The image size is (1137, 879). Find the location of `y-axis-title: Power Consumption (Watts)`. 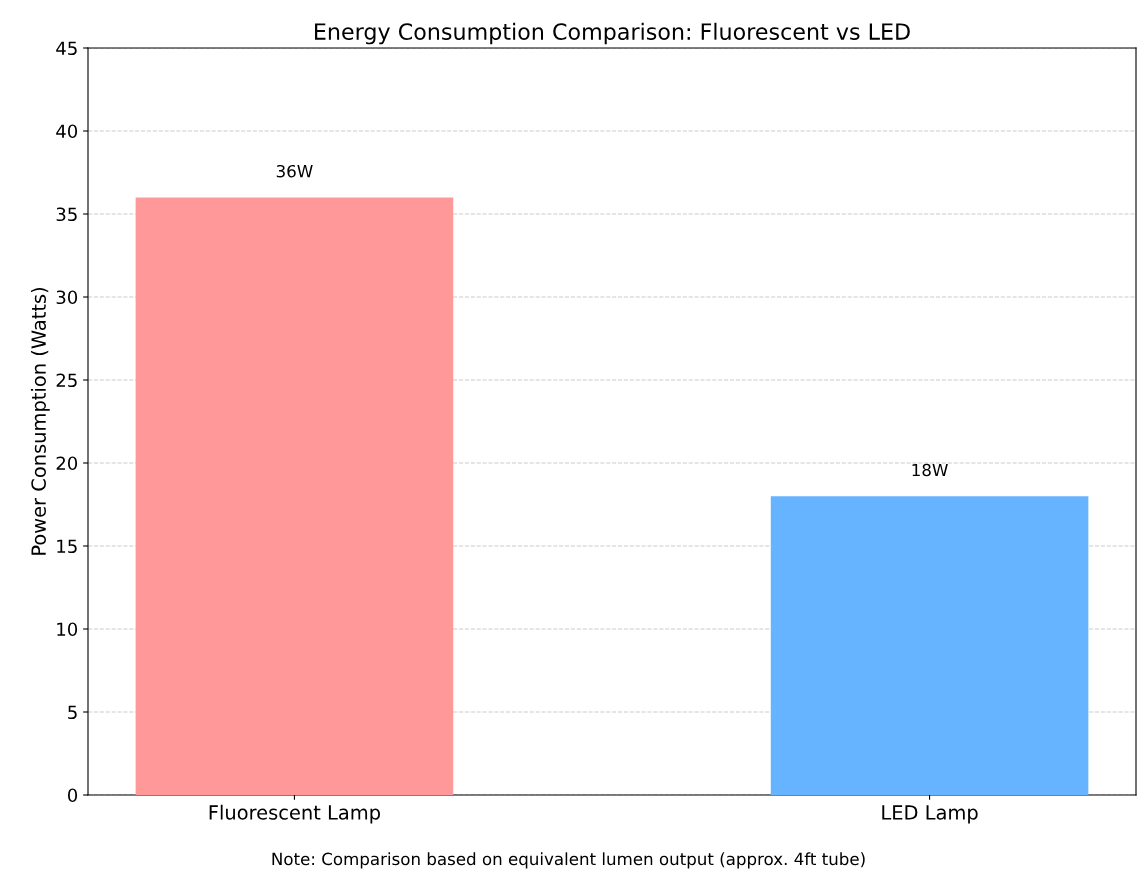

y-axis-title: Power Consumption (Watts) is located at coordinates (40, 421).